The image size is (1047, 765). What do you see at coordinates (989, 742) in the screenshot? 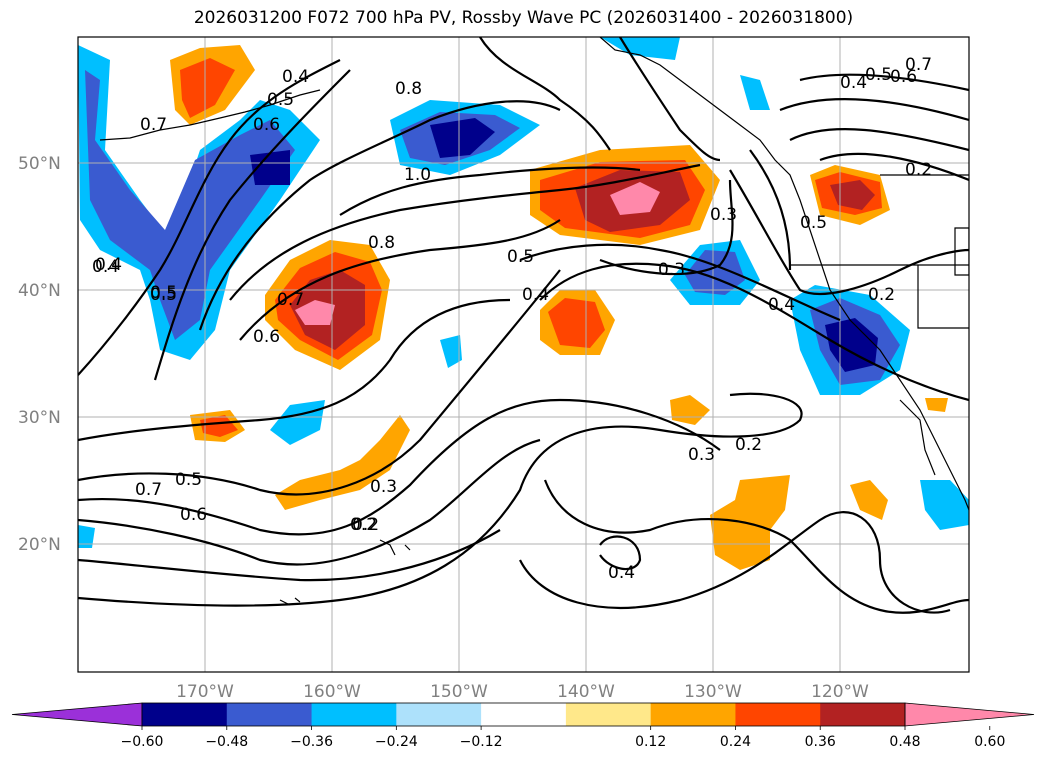
I see `colorbar-tick-label: 0.60` at bounding box center [989, 742].